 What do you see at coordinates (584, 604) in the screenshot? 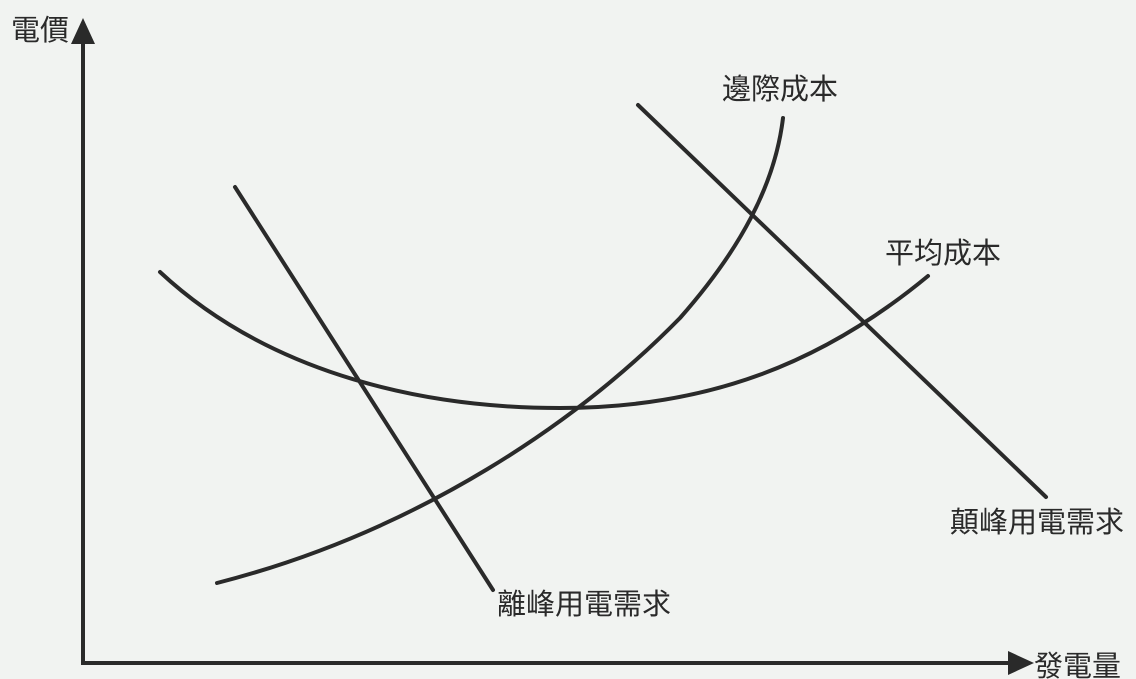
I see `offpeak-demand-label: 離峰用電需求` at bounding box center [584, 604].